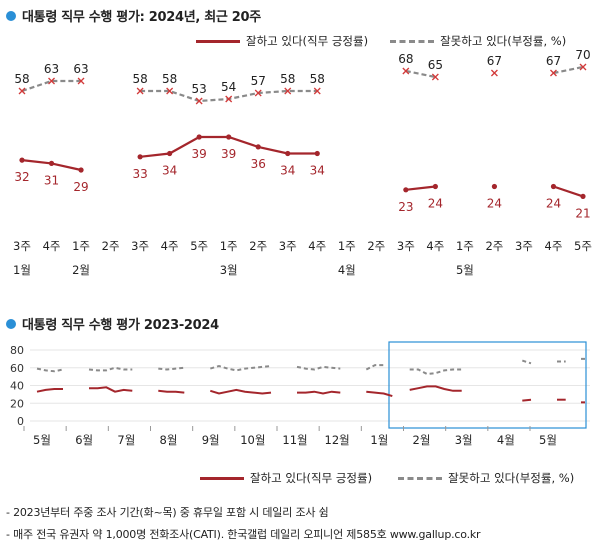 This screenshot has width=600, height=548. Describe the element at coordinates (141, 17) in the screenshot. I see `top-chart-title-text: 대통령 직무 수행 평가: 2024년, 최근 20주` at that location.